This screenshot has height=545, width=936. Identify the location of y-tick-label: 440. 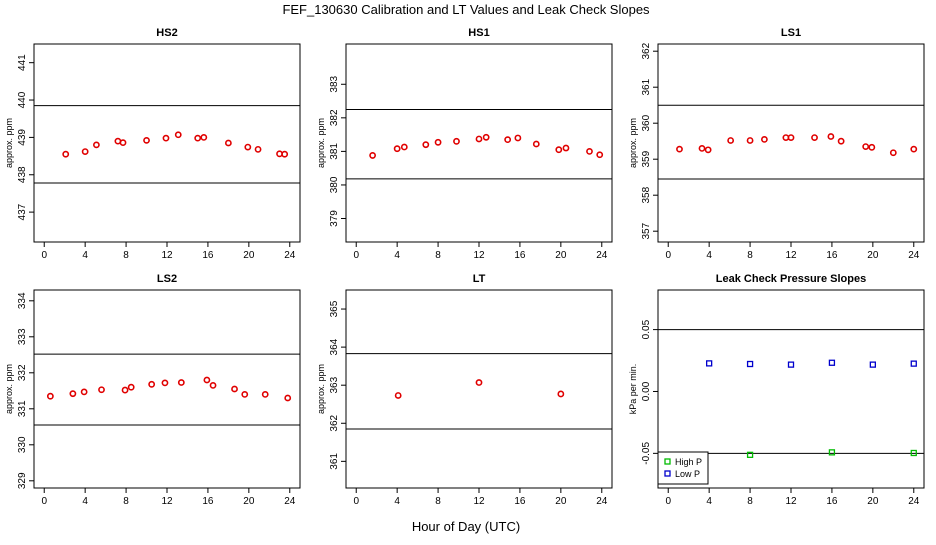
(22, 99).